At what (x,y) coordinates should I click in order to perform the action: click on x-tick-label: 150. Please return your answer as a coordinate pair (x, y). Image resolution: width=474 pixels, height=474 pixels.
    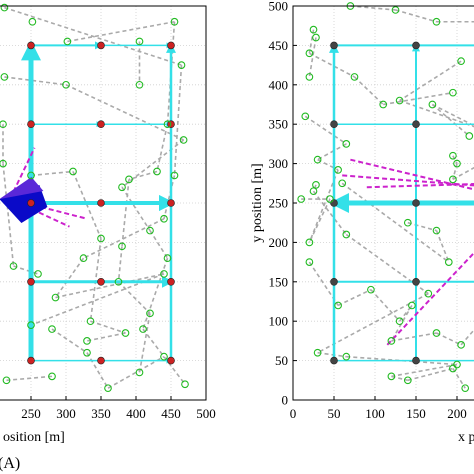
    Looking at the image, I should click on (416, 413).